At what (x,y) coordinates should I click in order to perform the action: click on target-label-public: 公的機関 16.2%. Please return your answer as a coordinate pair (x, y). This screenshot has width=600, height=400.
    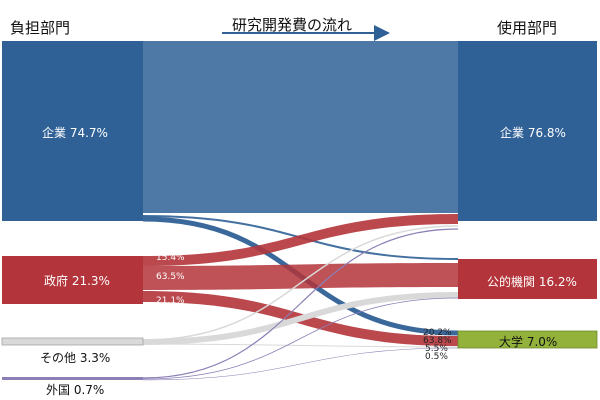
    Looking at the image, I should click on (532, 282).